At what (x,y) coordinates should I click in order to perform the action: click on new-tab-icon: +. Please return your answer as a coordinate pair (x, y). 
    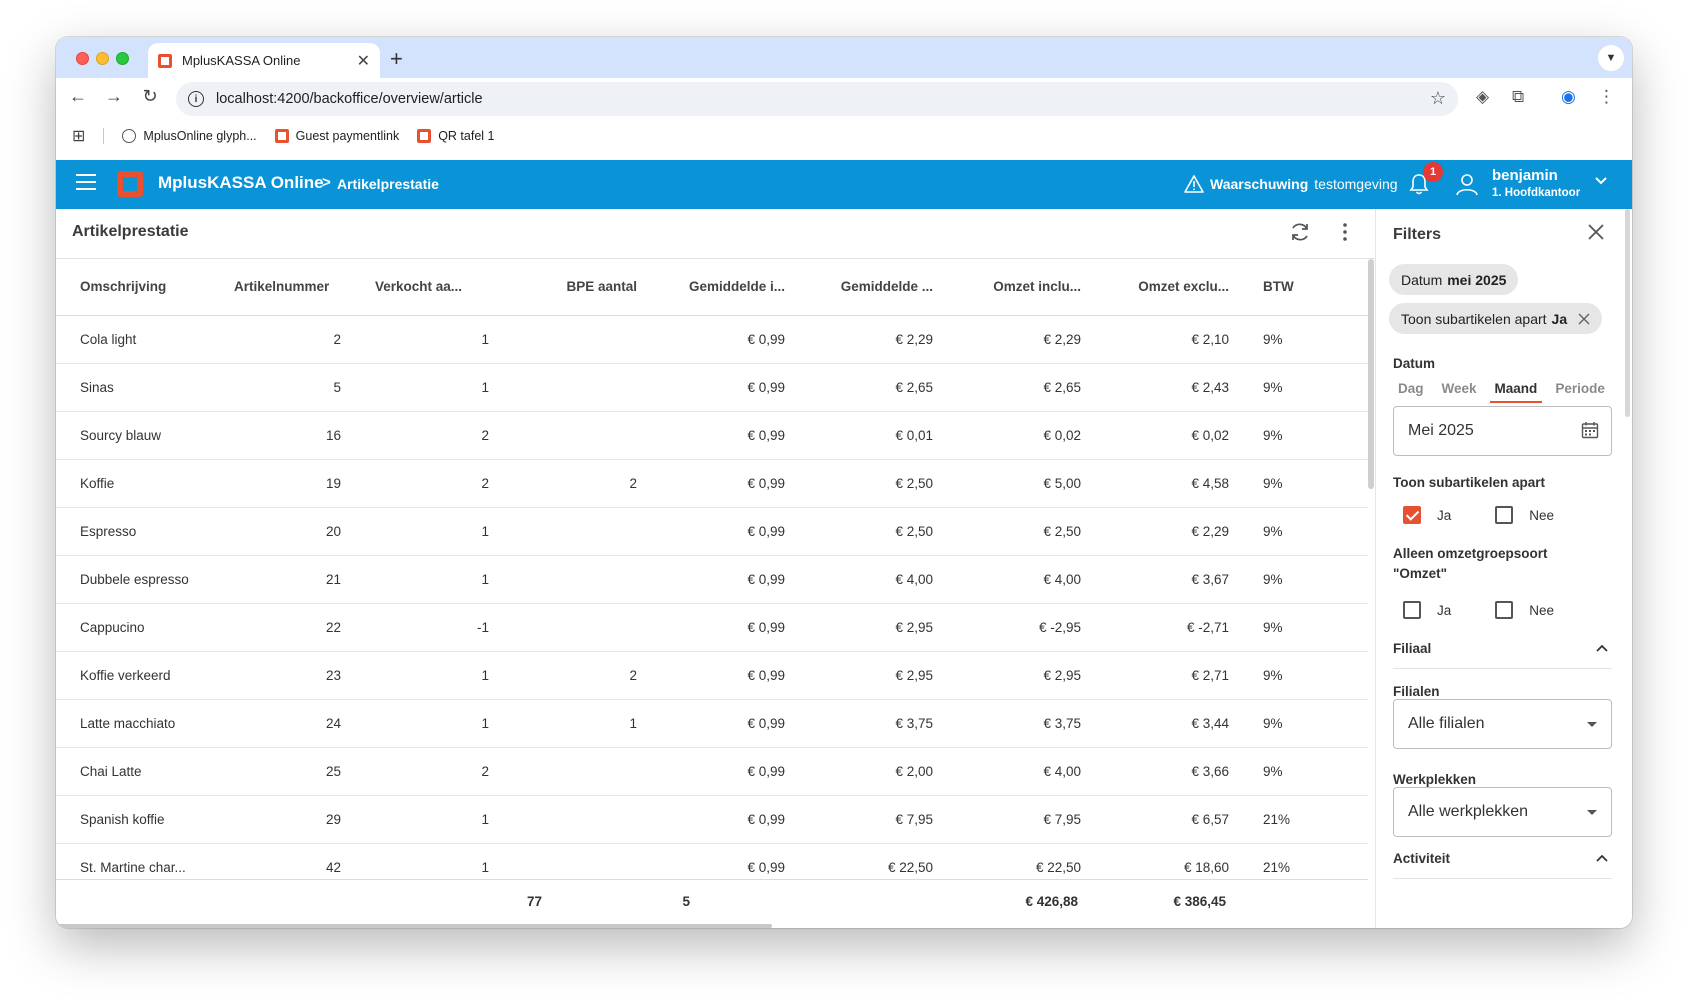
    Looking at the image, I should click on (396, 58).